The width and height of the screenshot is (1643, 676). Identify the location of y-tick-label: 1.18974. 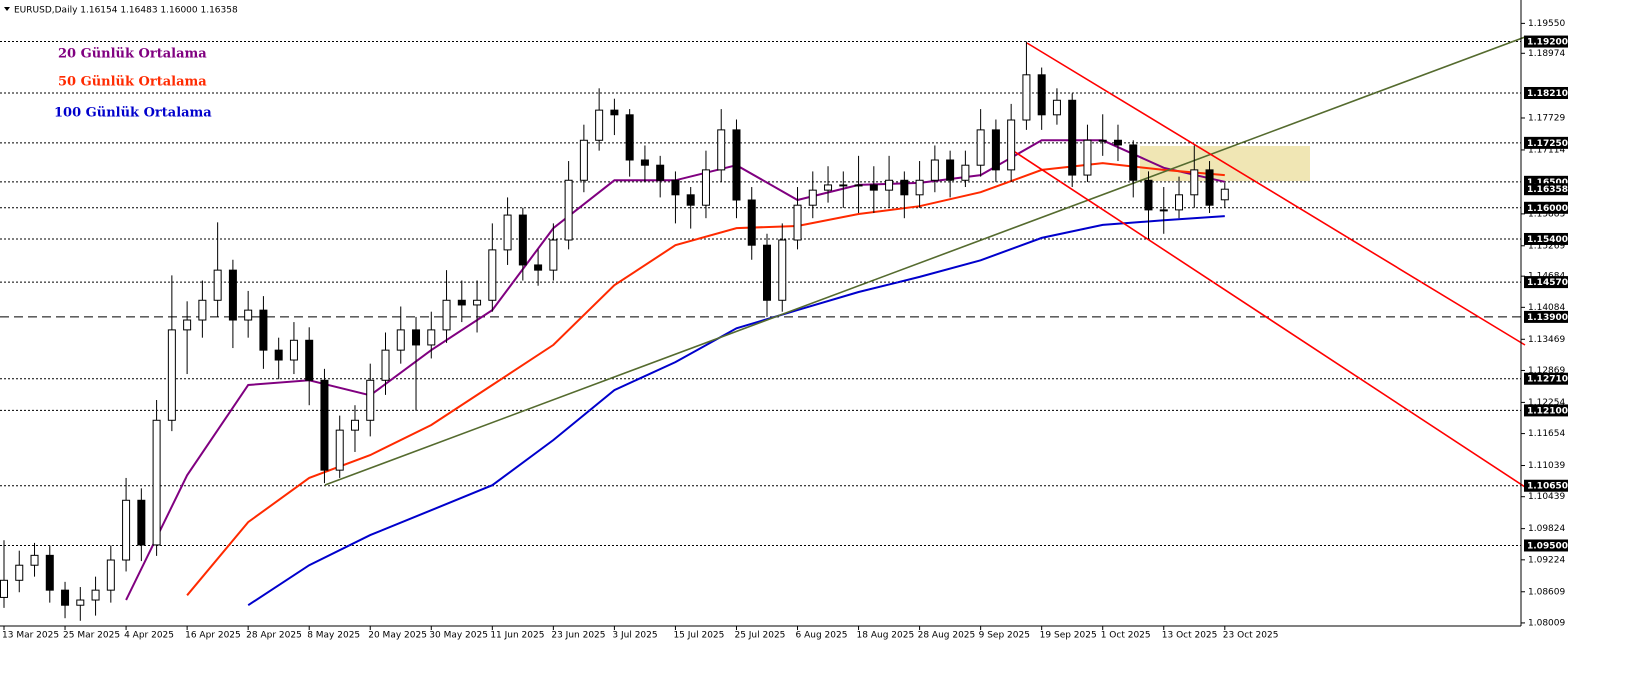
(1546, 54).